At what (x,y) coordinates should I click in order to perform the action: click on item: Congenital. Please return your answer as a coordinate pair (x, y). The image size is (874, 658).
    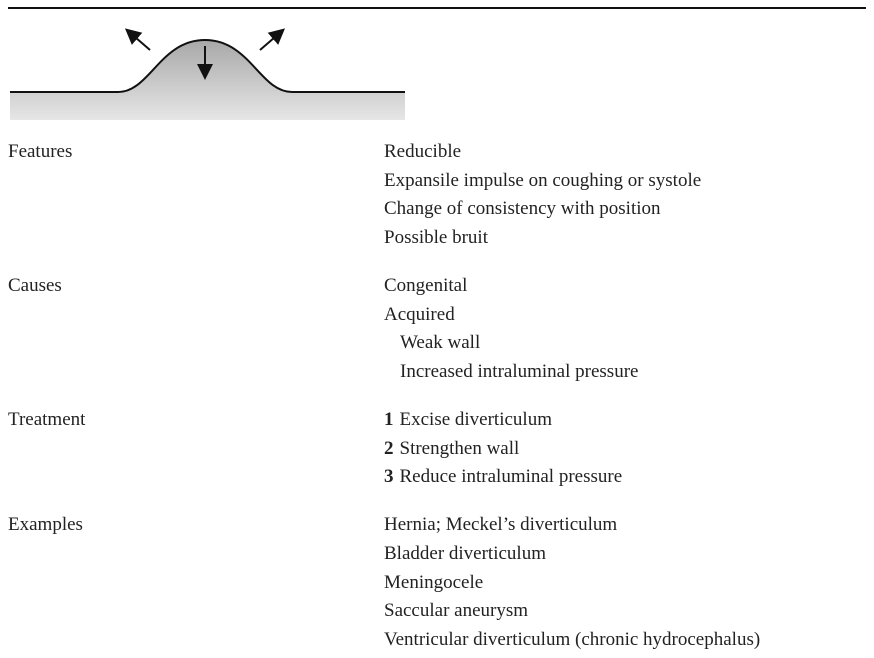
    Looking at the image, I should click on (426, 285).